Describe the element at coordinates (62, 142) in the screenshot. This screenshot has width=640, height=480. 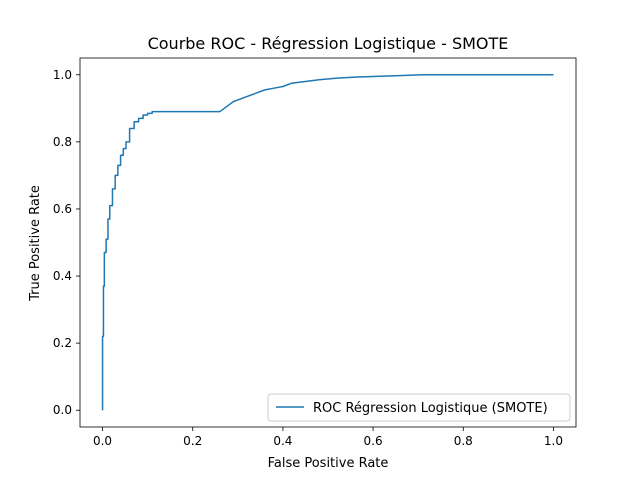
I see `y-tick-label: 0.8` at that location.